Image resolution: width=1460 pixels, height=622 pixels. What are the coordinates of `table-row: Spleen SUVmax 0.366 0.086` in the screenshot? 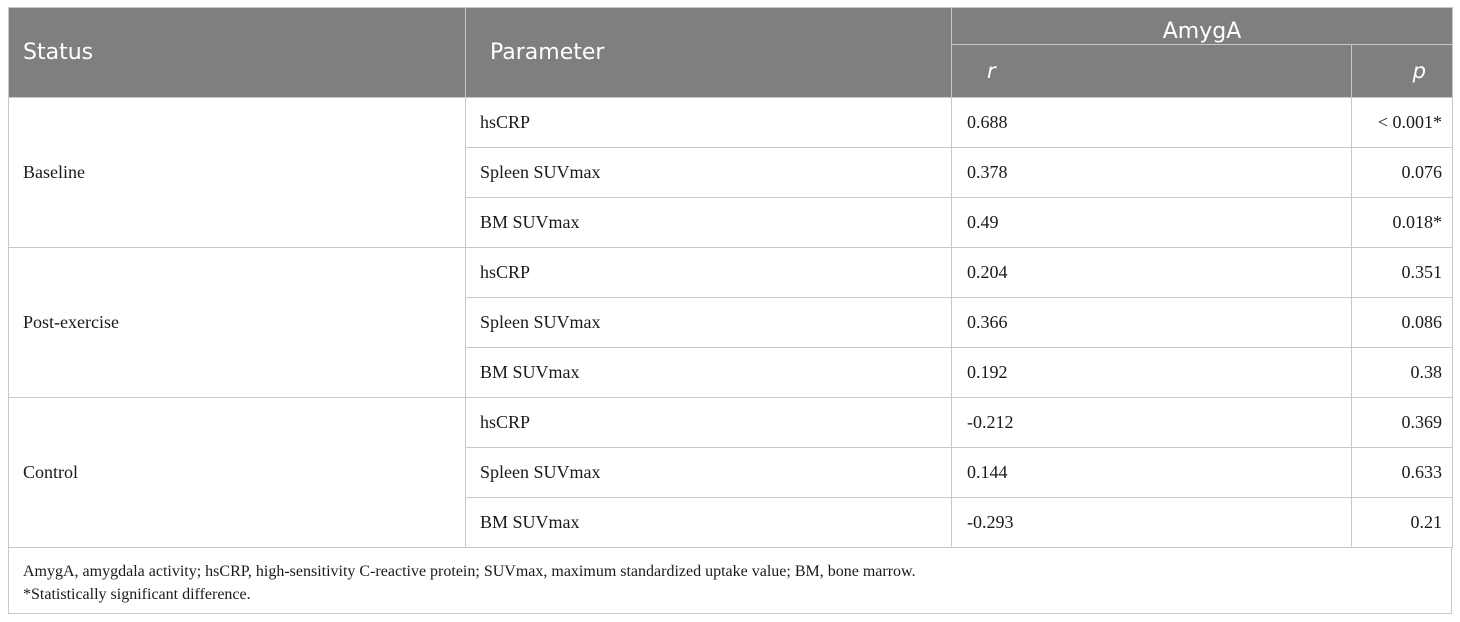 It's located at (731, 322).